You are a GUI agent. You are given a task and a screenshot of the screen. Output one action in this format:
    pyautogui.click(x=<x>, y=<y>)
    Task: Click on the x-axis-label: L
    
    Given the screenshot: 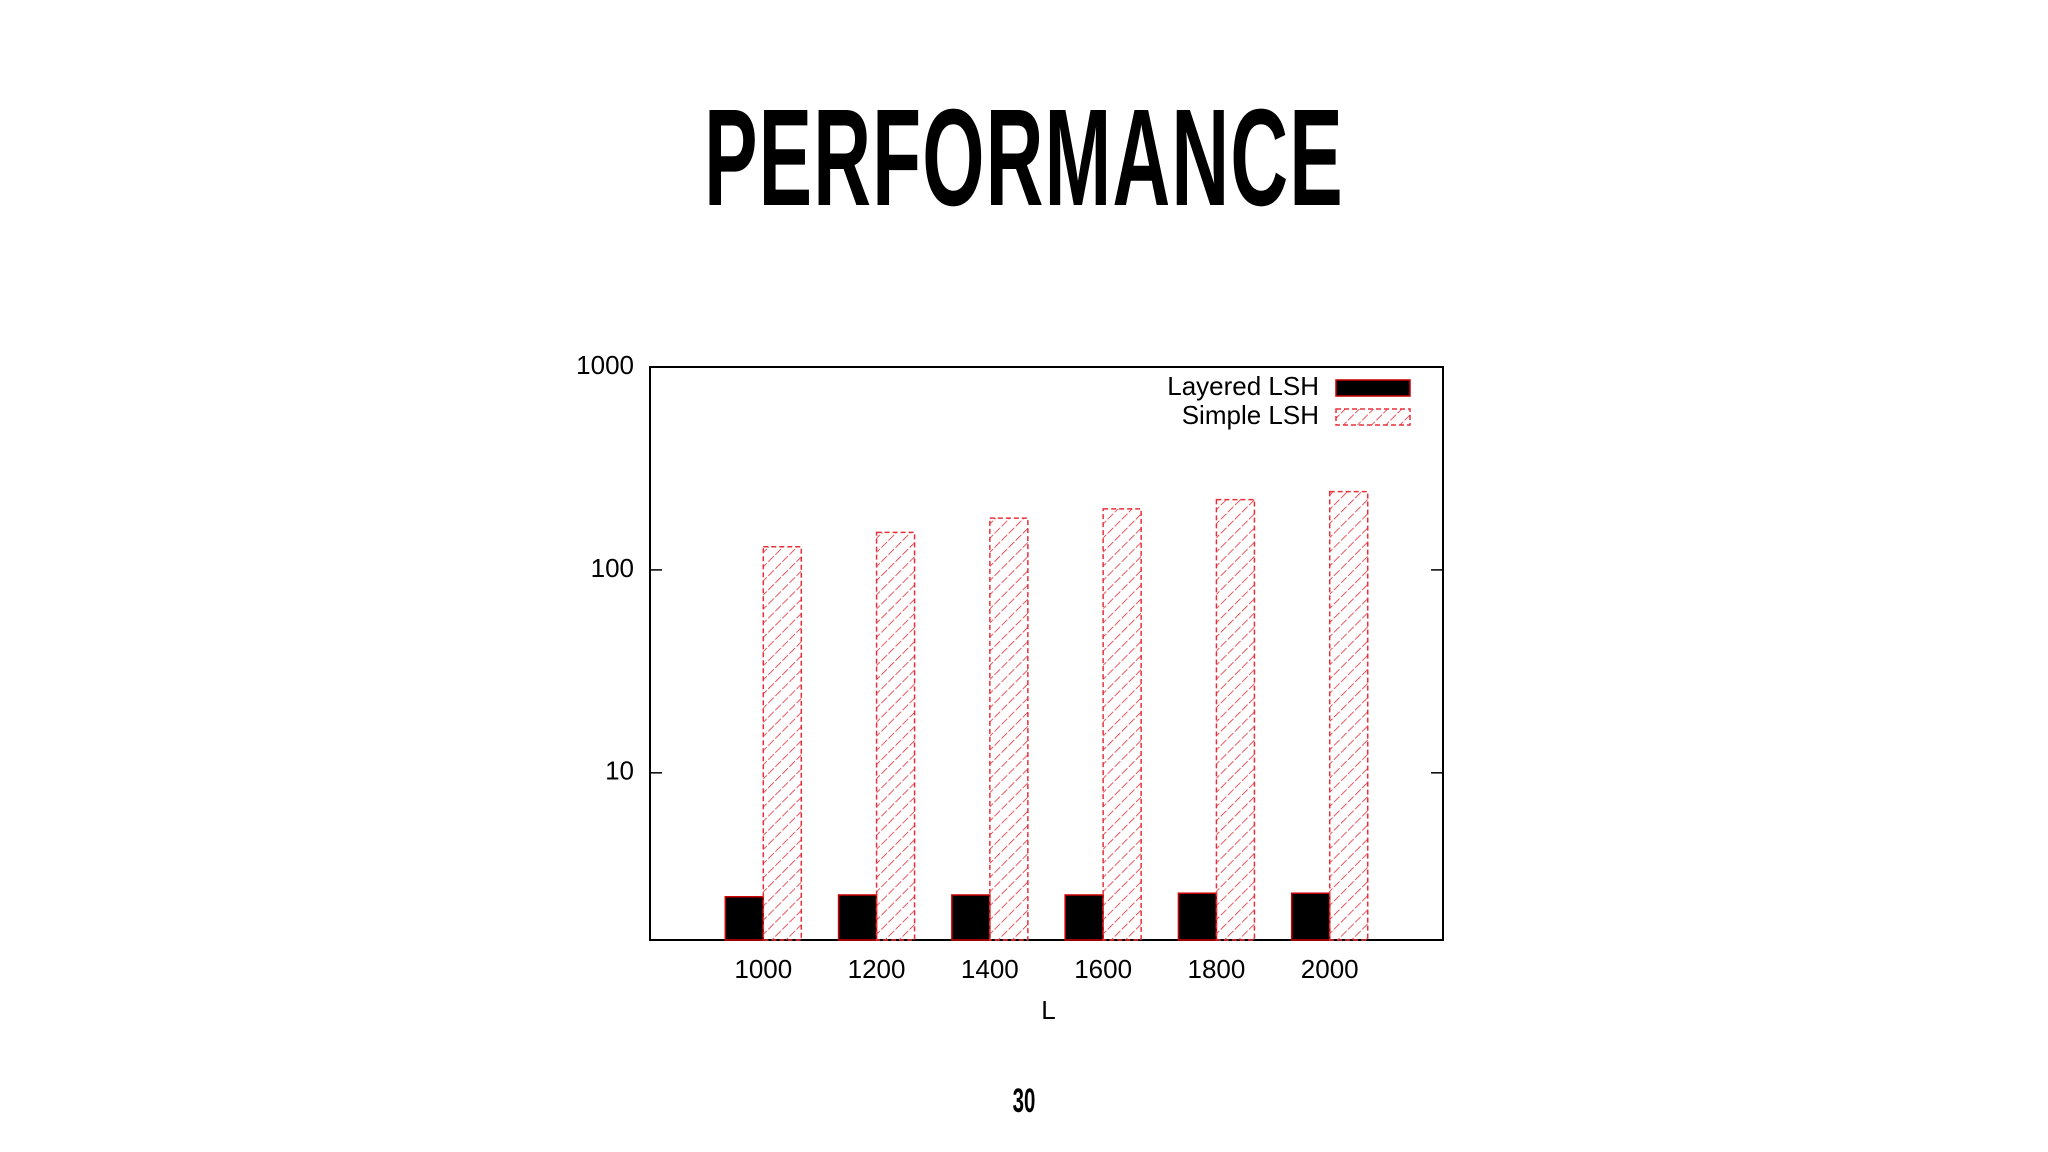 What is the action you would take?
    pyautogui.click(x=1048, y=1010)
    